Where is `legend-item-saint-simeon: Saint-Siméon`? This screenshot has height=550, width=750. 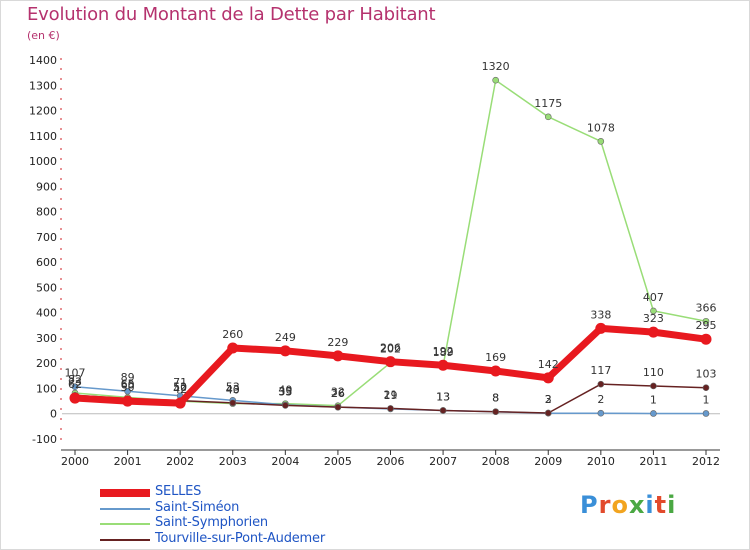 legend-item-saint-simeon: Saint-Siméon is located at coordinates (230, 508).